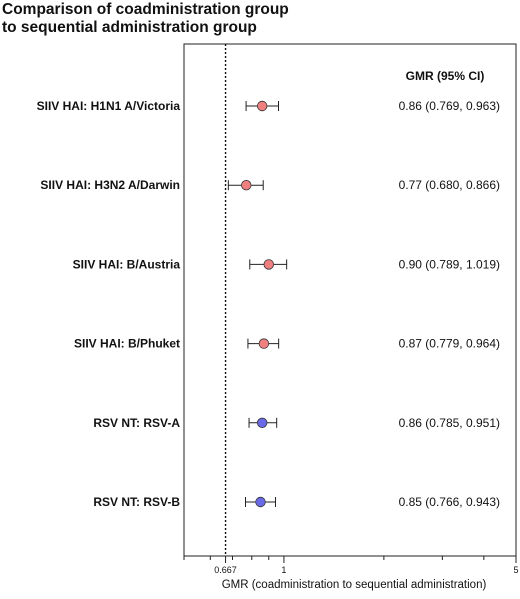  What do you see at coordinates (449, 264) in the screenshot?
I see `ci-value-label: 0.90 (0.789, 1.019)` at bounding box center [449, 264].